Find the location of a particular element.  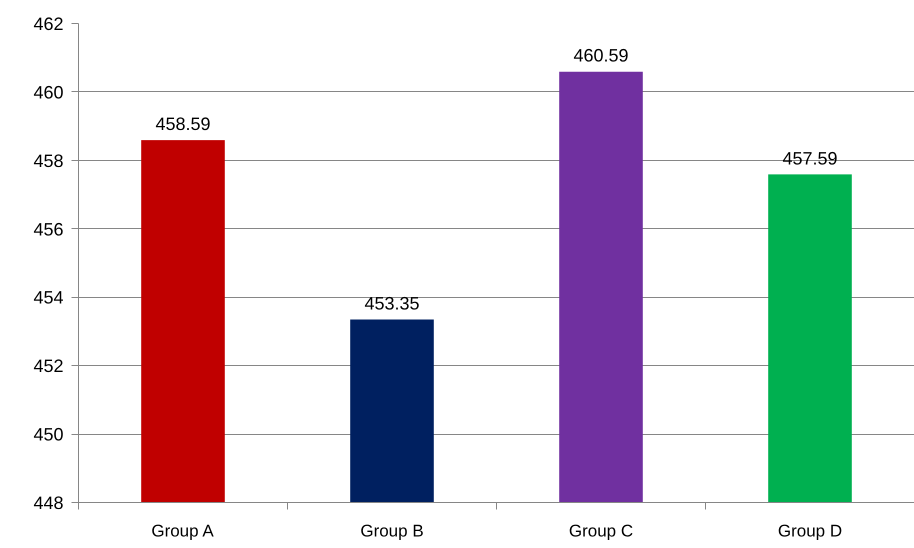

x-tick-label: Group C is located at coordinates (601, 531).